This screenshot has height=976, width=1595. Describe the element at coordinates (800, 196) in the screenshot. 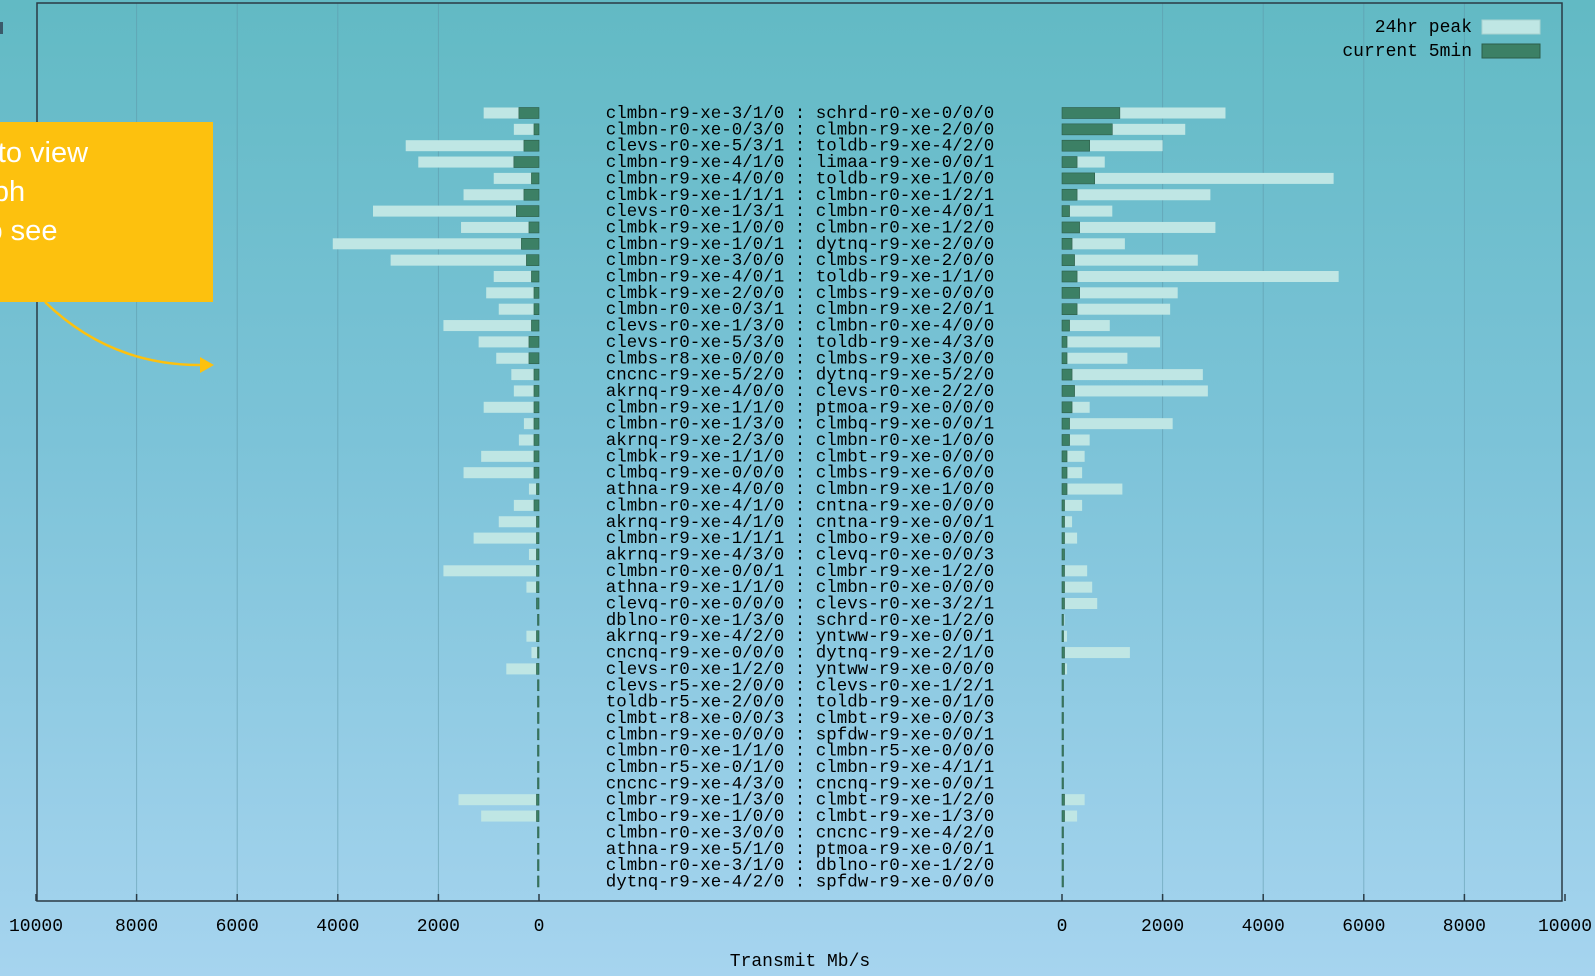

I see `link-label: clmbk-r9-xe-1/1/1 : clmbn-r0-xe-1/2/1` at that location.